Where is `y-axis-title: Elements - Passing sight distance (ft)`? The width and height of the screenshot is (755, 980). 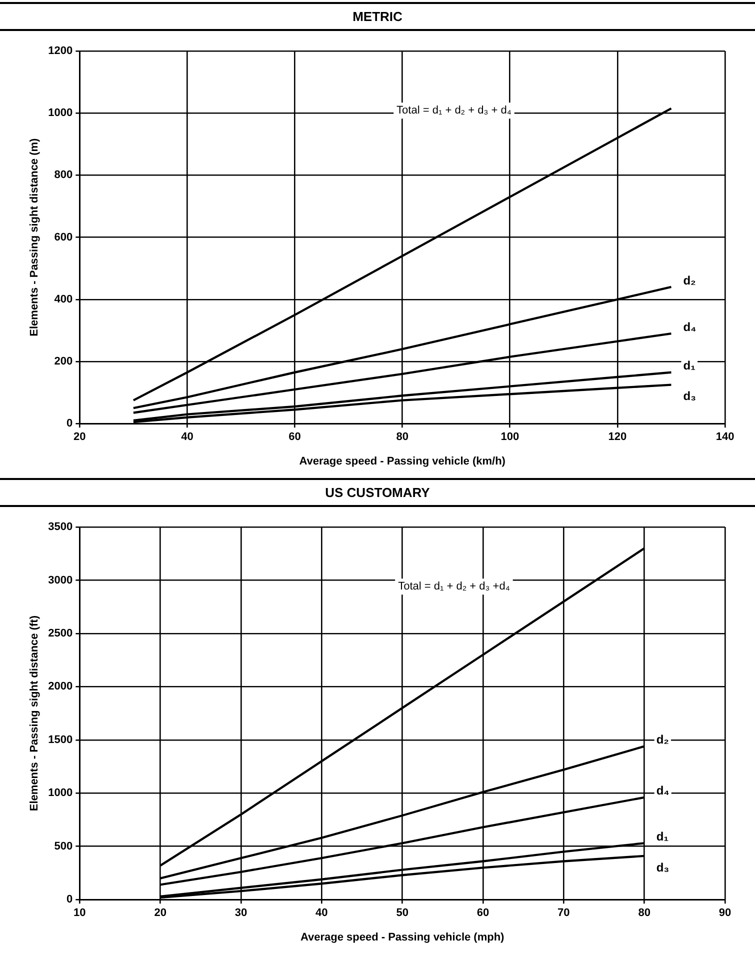 y-axis-title: Elements - Passing sight distance (ft) is located at coordinates (34, 713).